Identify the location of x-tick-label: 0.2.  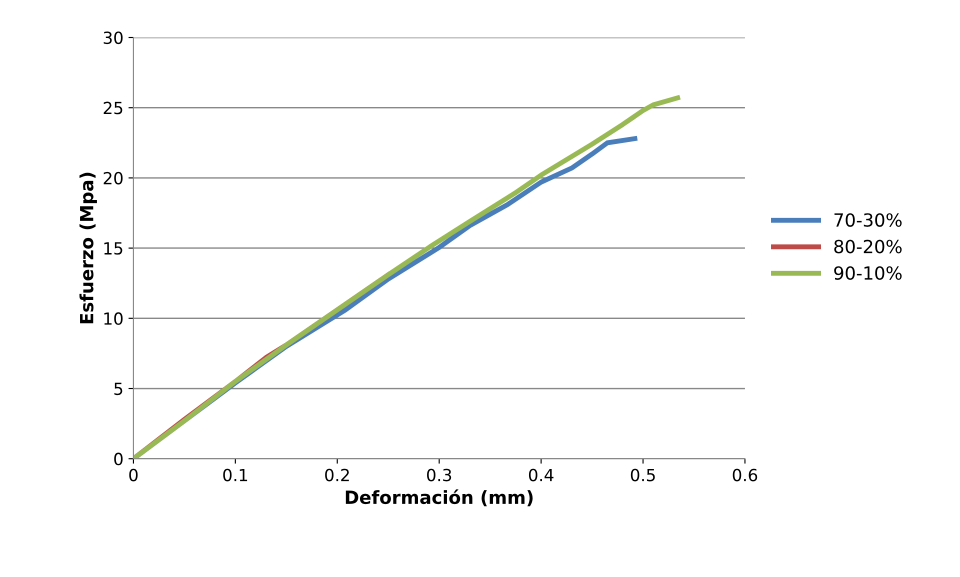
(337, 475).